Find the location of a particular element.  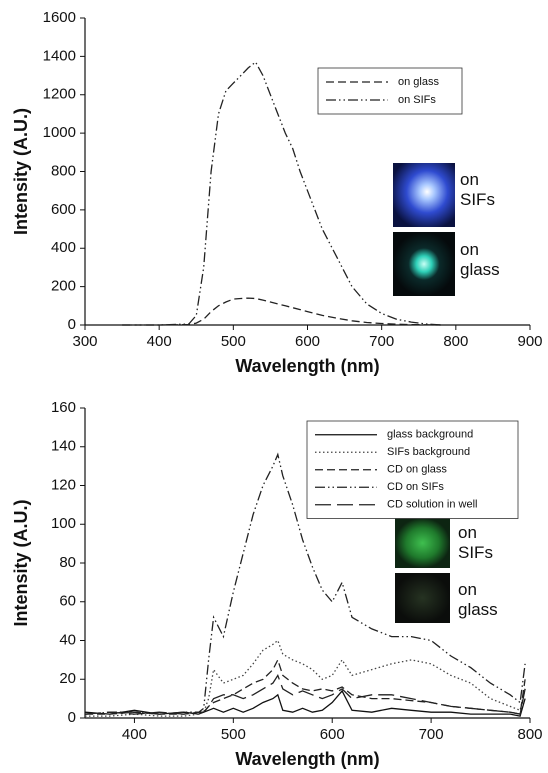

legend-label: CD on glass is located at coordinates (417, 470).